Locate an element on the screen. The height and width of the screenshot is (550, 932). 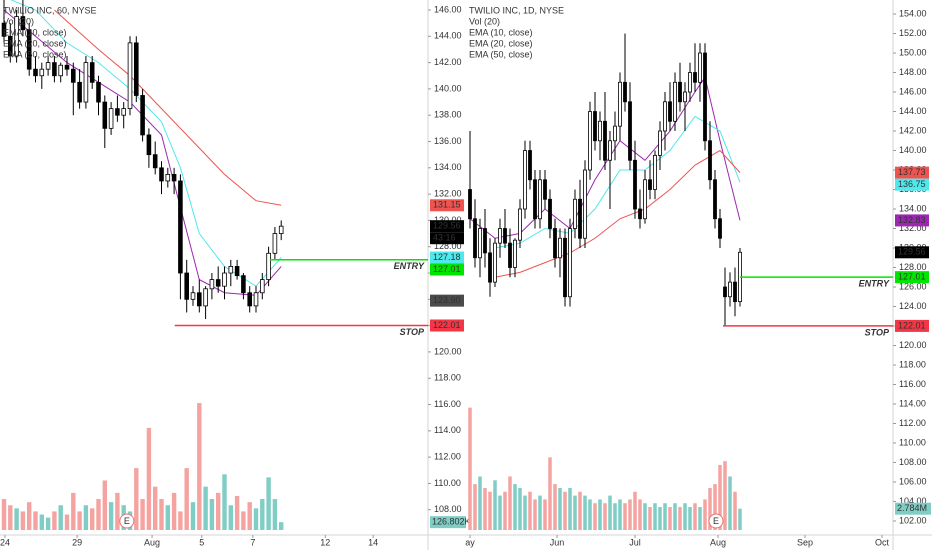
x-tick-label: ay is located at coordinates (470, 542).